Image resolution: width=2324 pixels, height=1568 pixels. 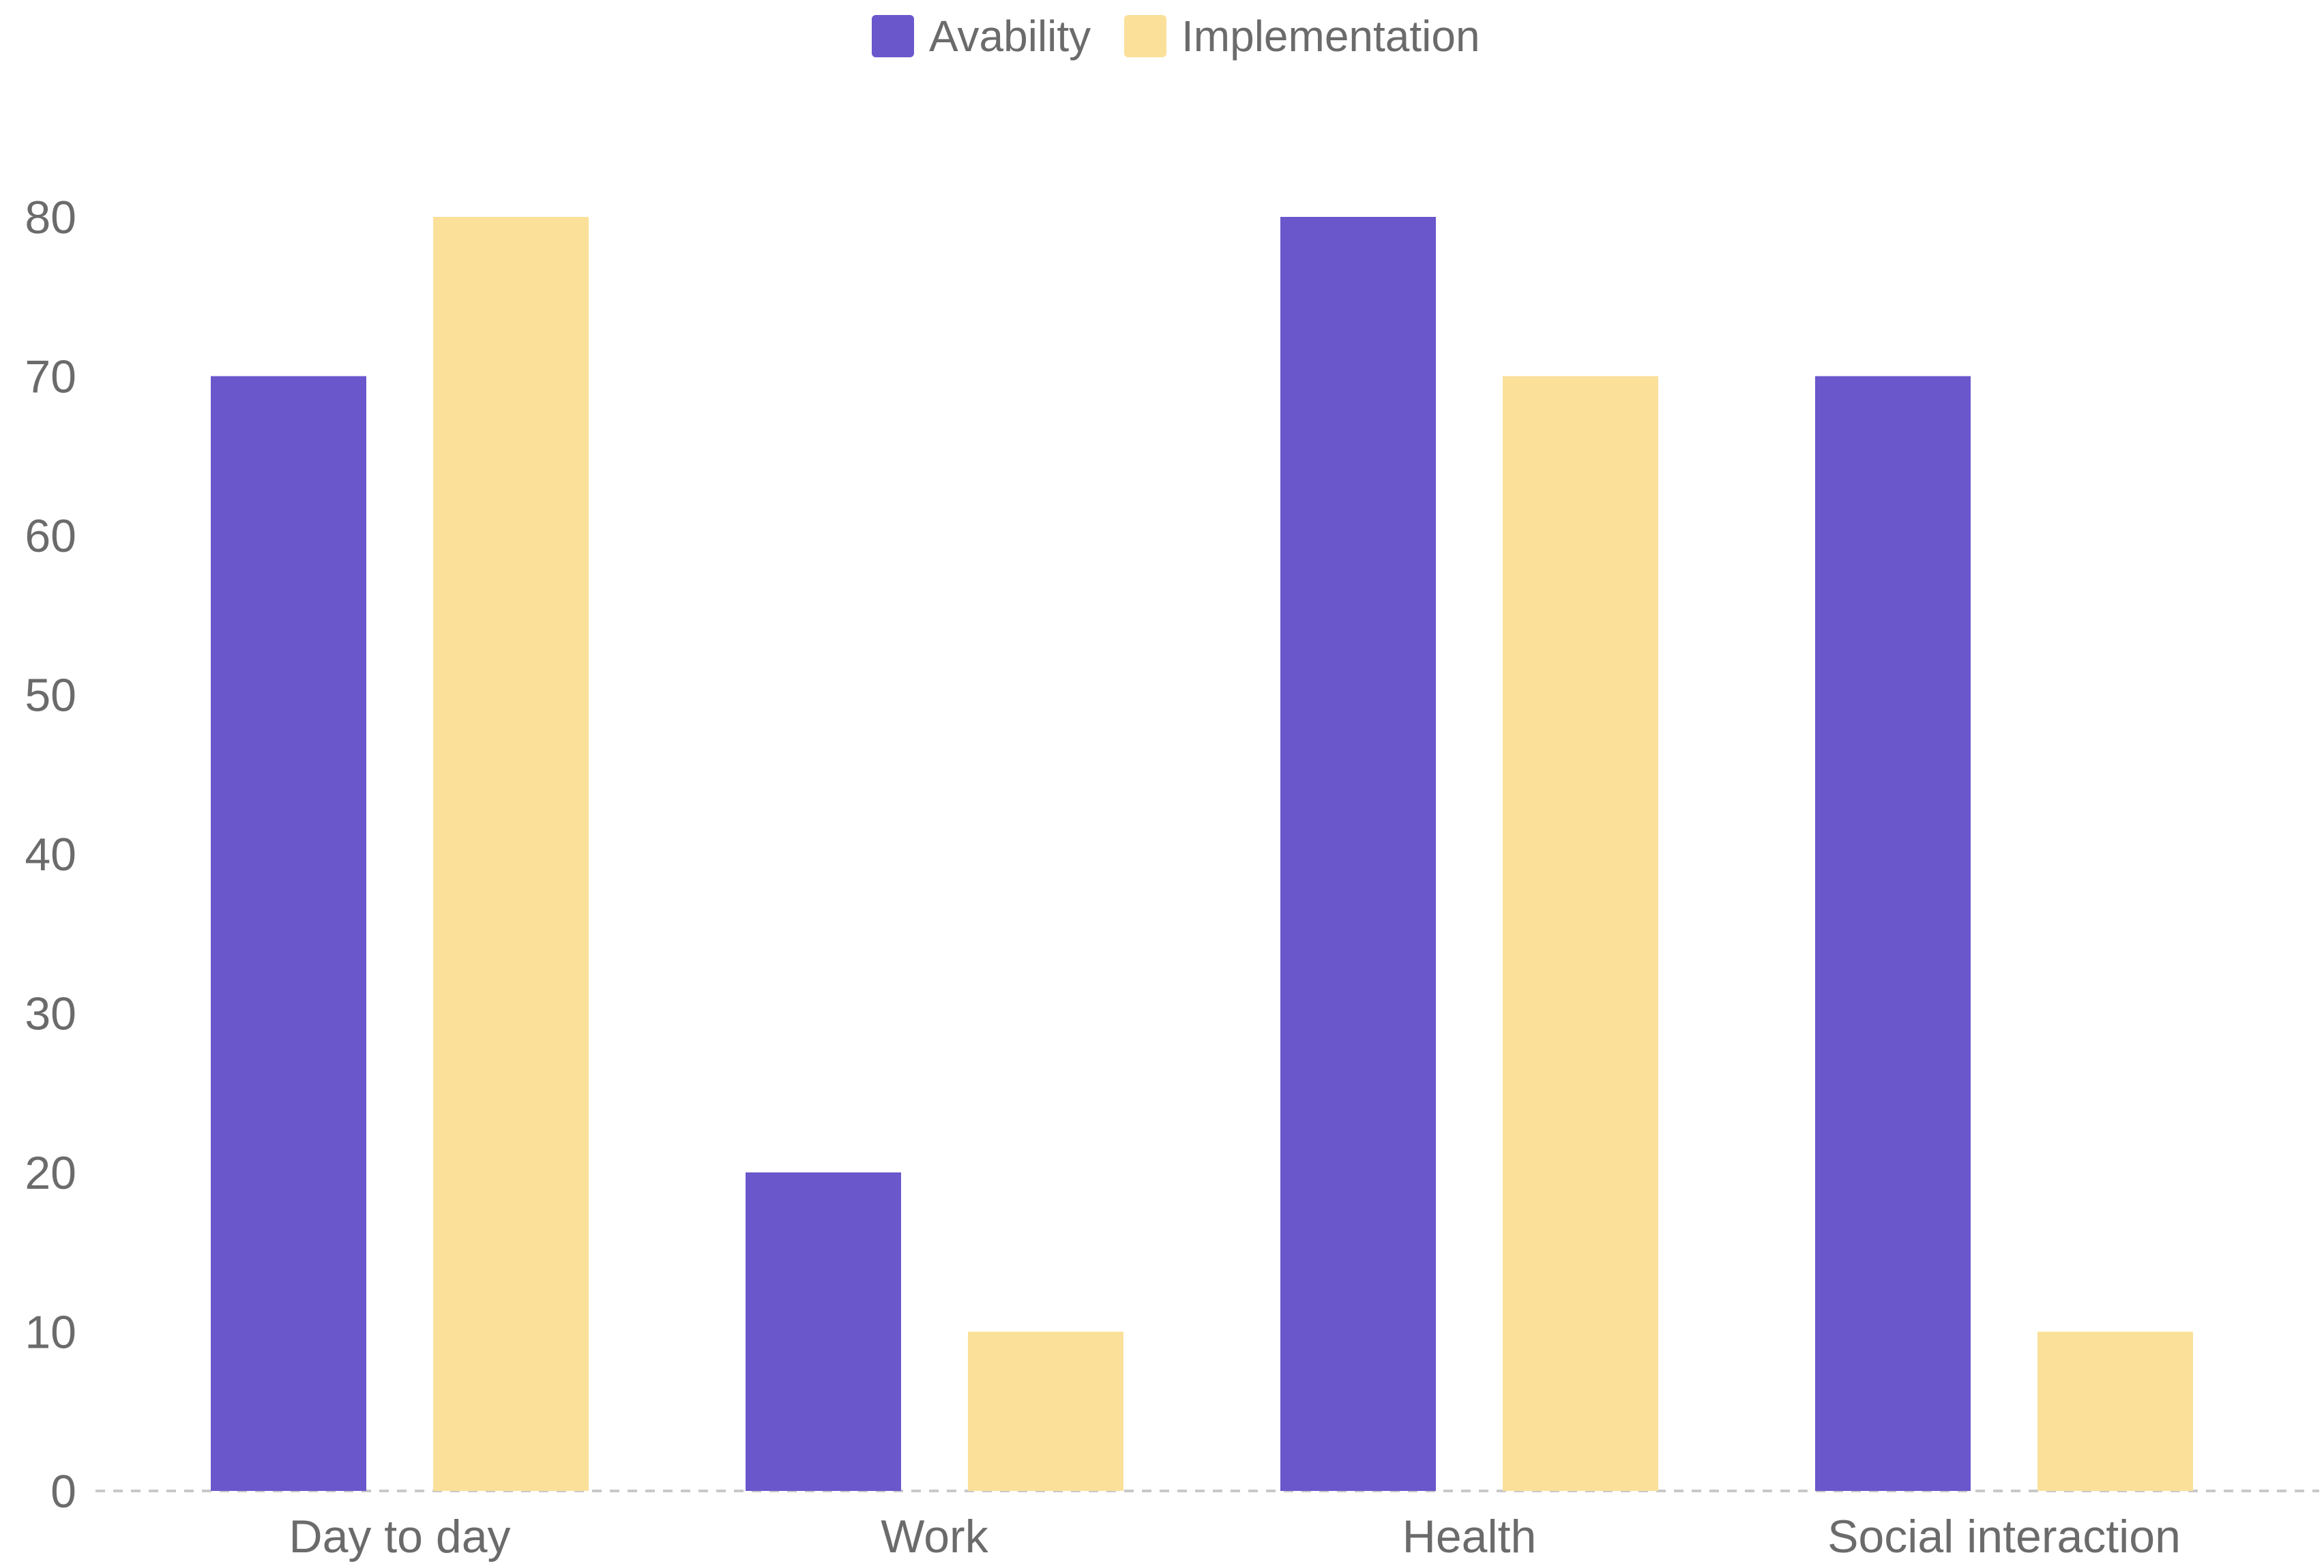 What do you see at coordinates (2115, 1411) in the screenshot?
I see `bar-implementation-social-interaction` at bounding box center [2115, 1411].